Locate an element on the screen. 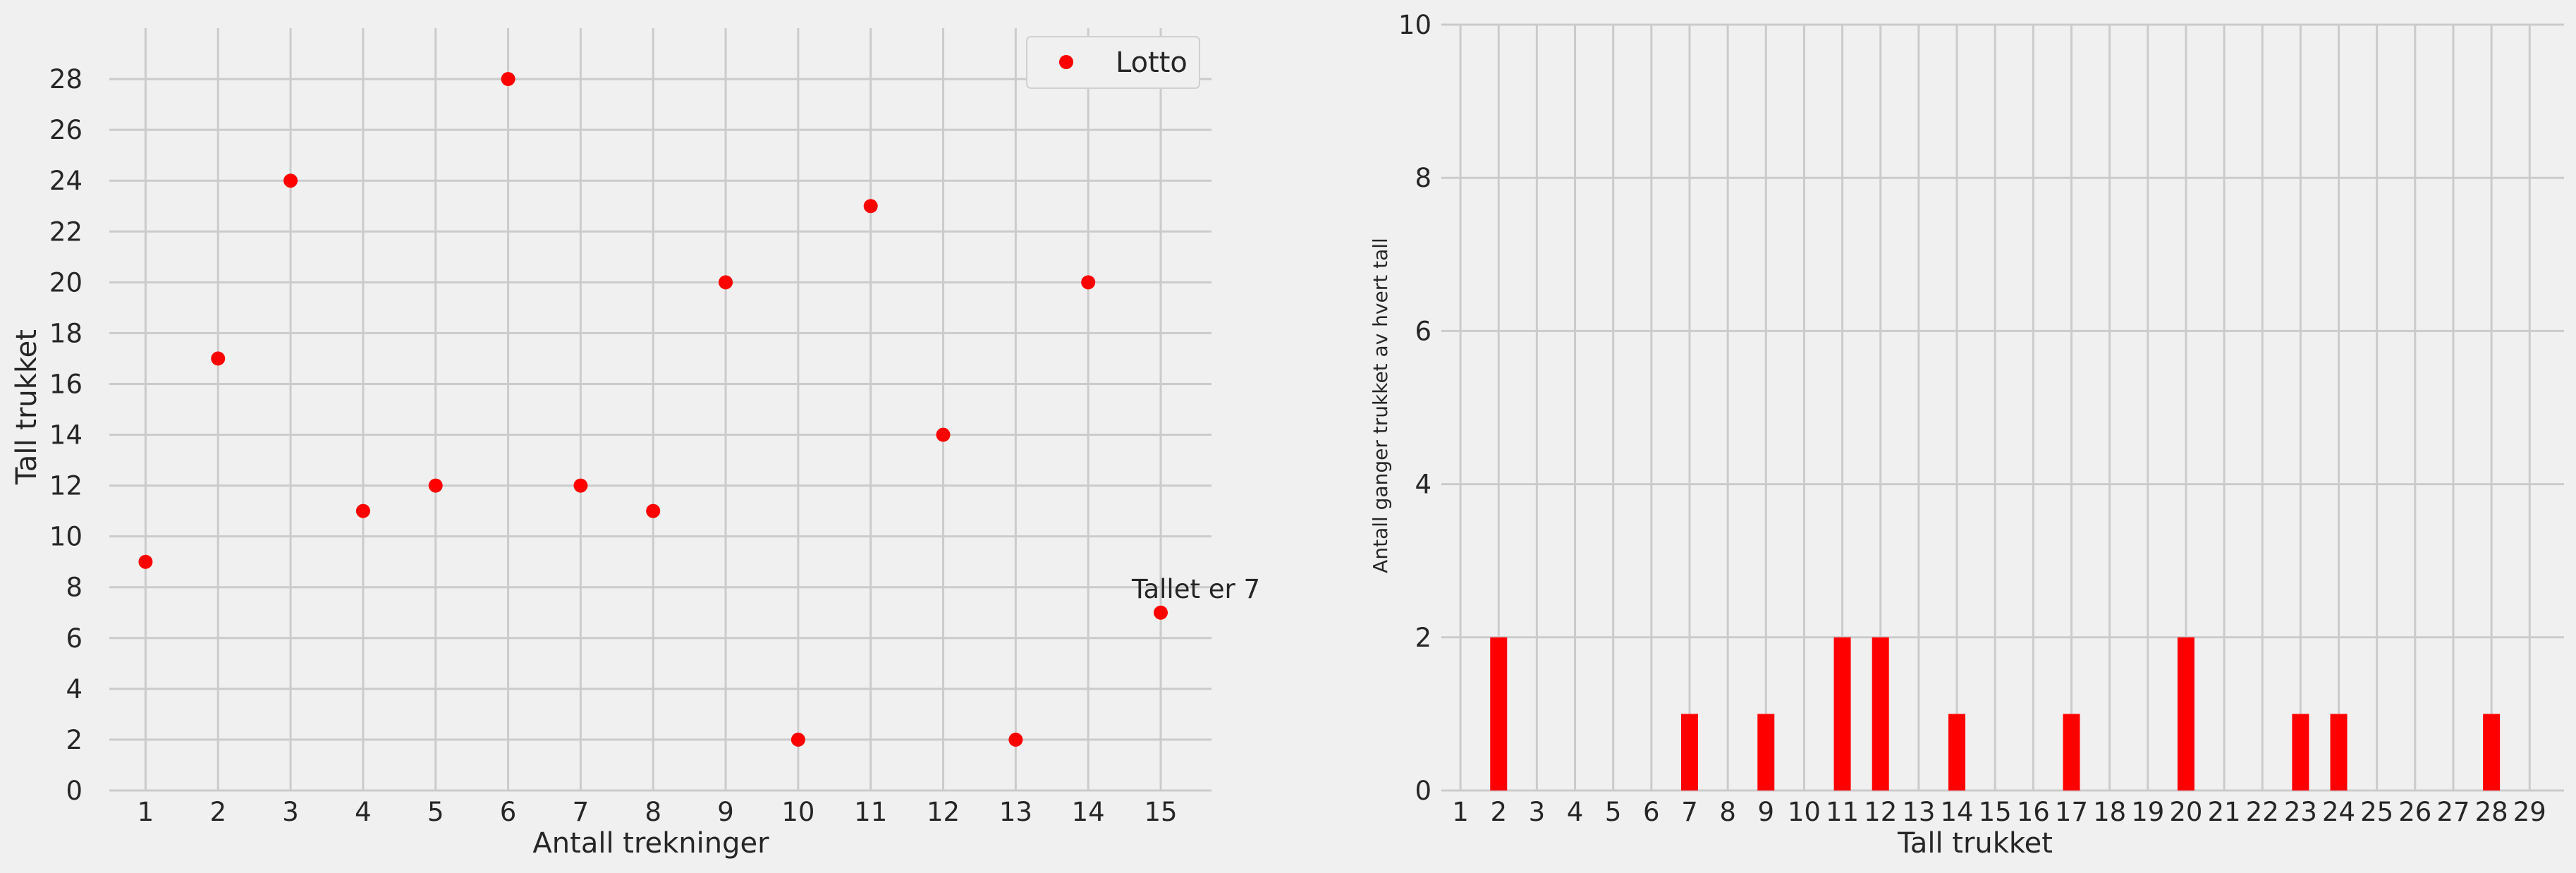  y-tick-label: 20 is located at coordinates (66, 282).